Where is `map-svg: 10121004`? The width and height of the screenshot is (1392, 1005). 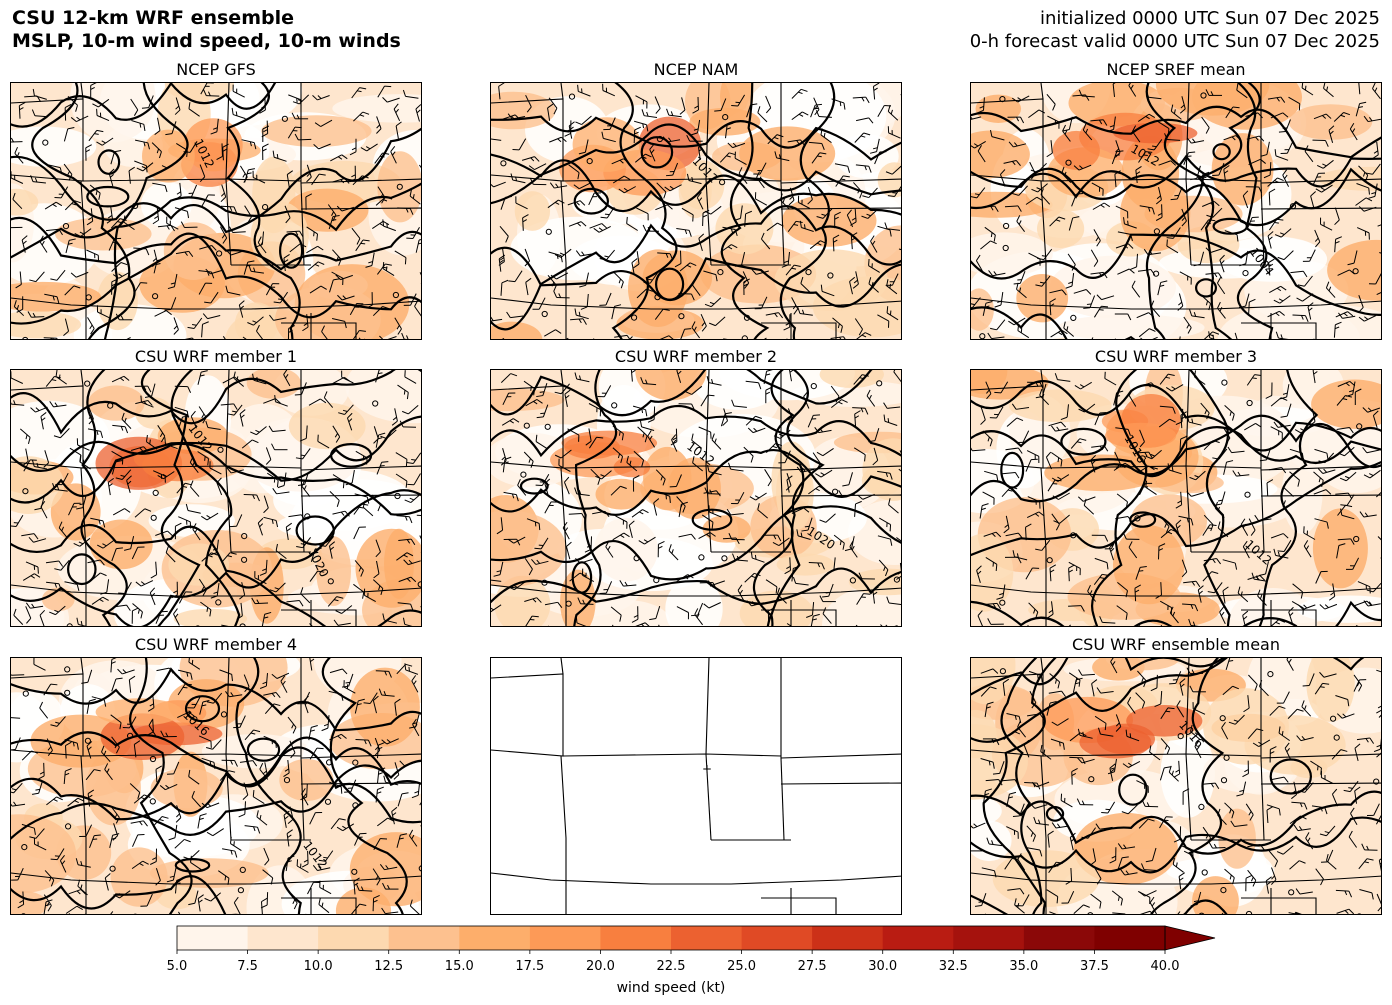
map-svg: 10121004 is located at coordinates (1176, 211).